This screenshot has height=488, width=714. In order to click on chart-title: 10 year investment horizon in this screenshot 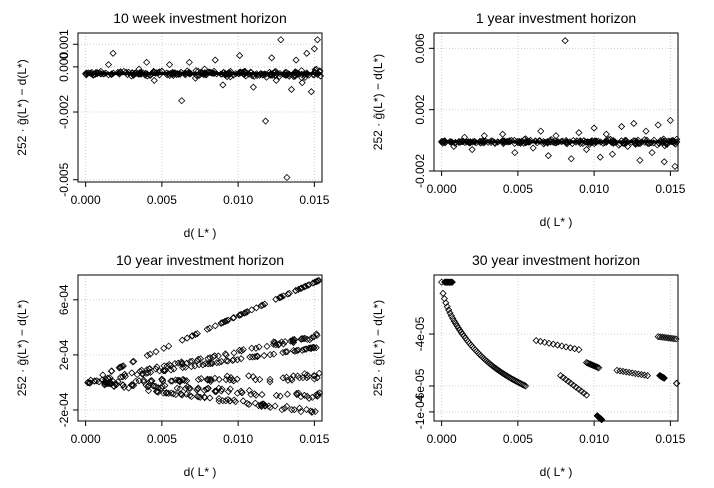, I will do `click(200, 260)`.